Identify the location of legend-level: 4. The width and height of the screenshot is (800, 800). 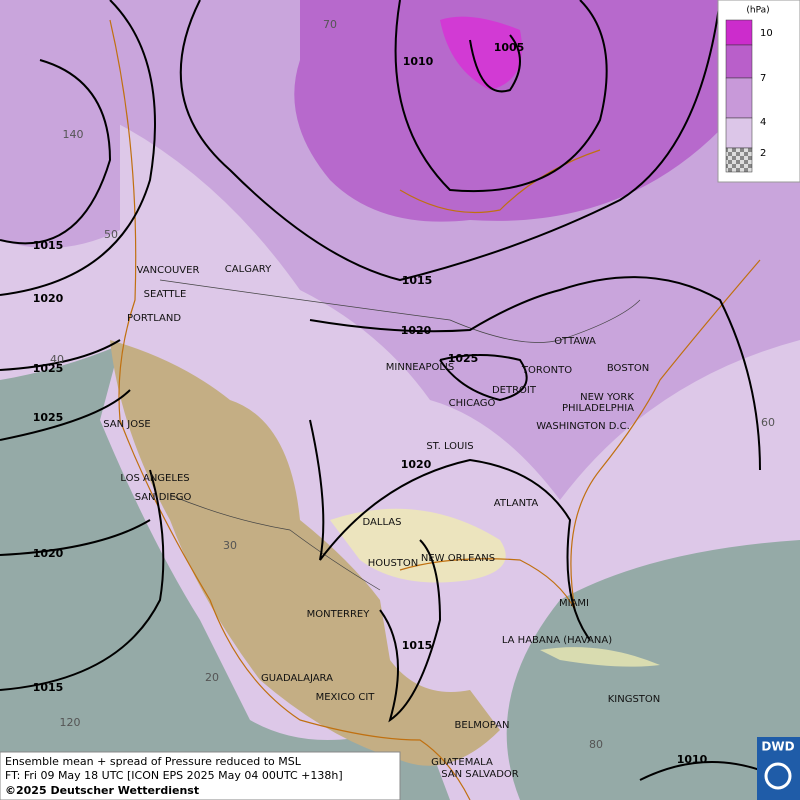
(763, 122).